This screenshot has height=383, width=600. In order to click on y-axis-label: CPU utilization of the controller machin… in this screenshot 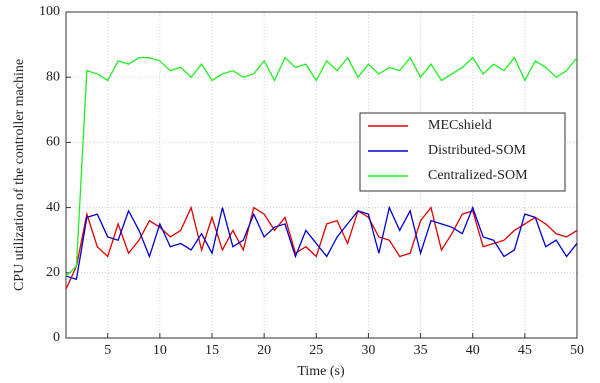, I will do `click(19, 175)`.